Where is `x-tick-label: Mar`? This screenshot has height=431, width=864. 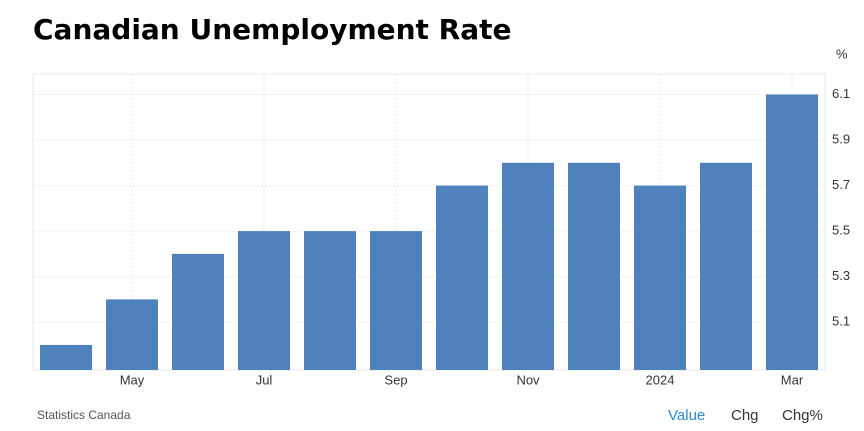
x-tick-label: Mar is located at coordinates (792, 379).